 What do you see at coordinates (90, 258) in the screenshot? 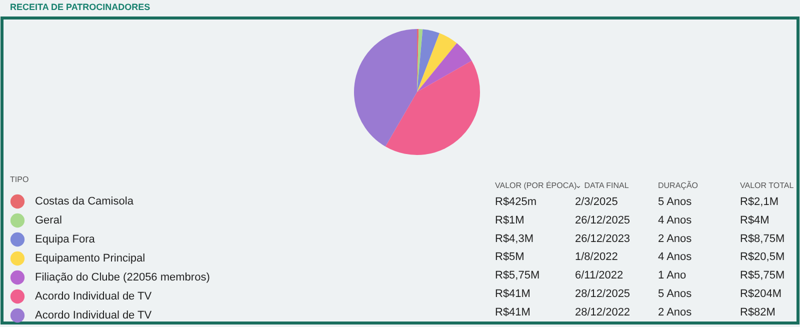
I see `legend-label: Equipamento Principal` at bounding box center [90, 258].